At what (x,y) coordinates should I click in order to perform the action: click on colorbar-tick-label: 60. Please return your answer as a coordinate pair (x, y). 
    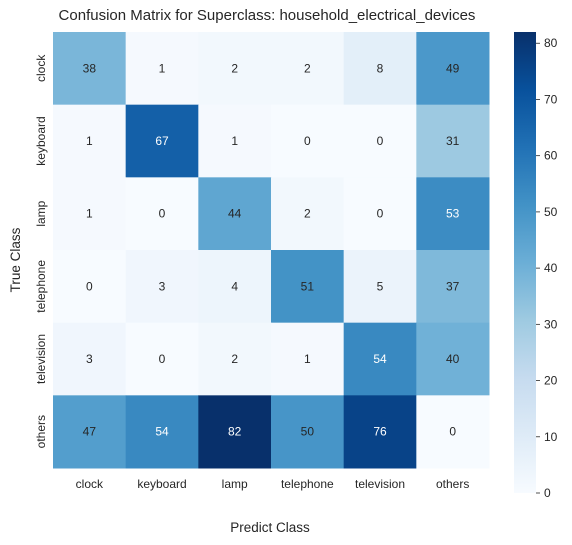
    Looking at the image, I should click on (551, 156).